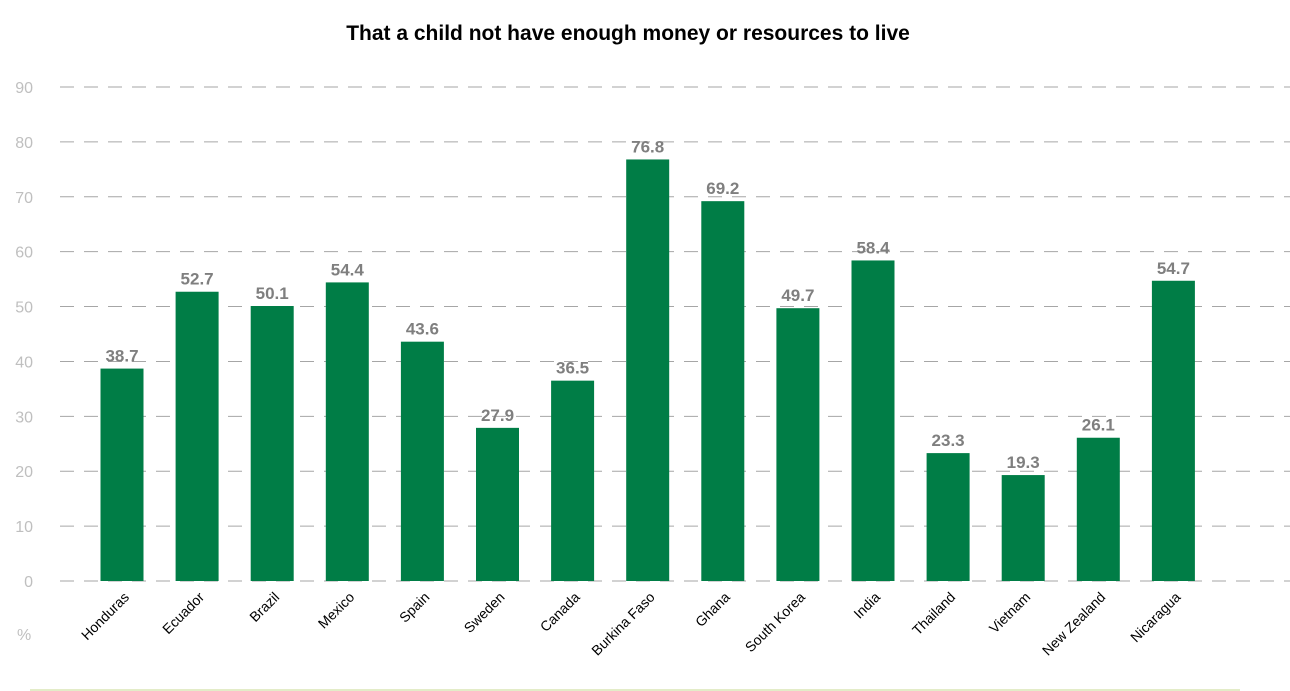  I want to click on x-tick-label: Honduras, so click(105, 616).